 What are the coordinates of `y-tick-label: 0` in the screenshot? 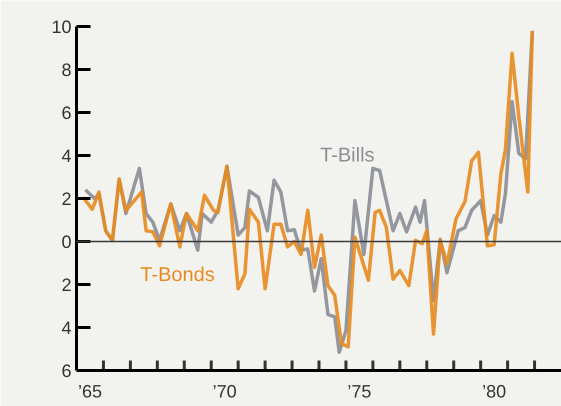 It's located at (66, 242).